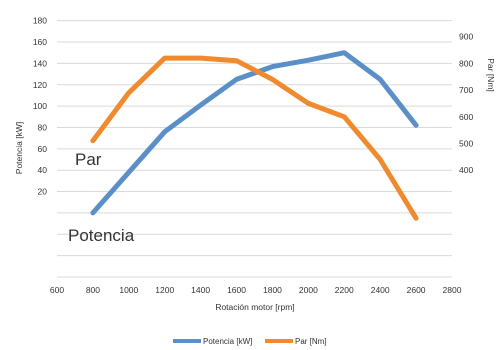 This screenshot has width=502, height=350. Describe the element at coordinates (466, 90) in the screenshot. I see `y-right-tick-label: 700` at that location.